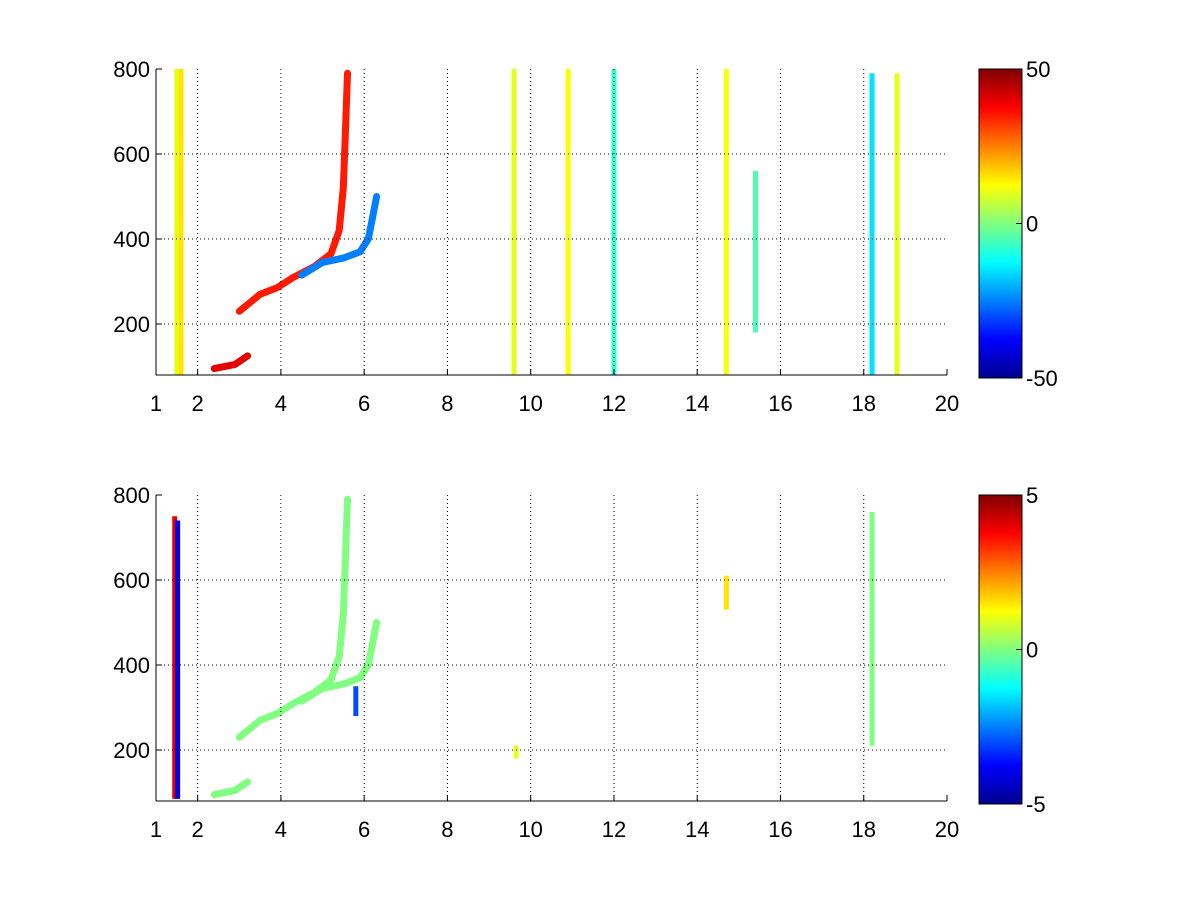 The image size is (1200, 900). What do you see at coordinates (1032, 495) in the screenshot?
I see `colorbar-tick-label: 5` at bounding box center [1032, 495].